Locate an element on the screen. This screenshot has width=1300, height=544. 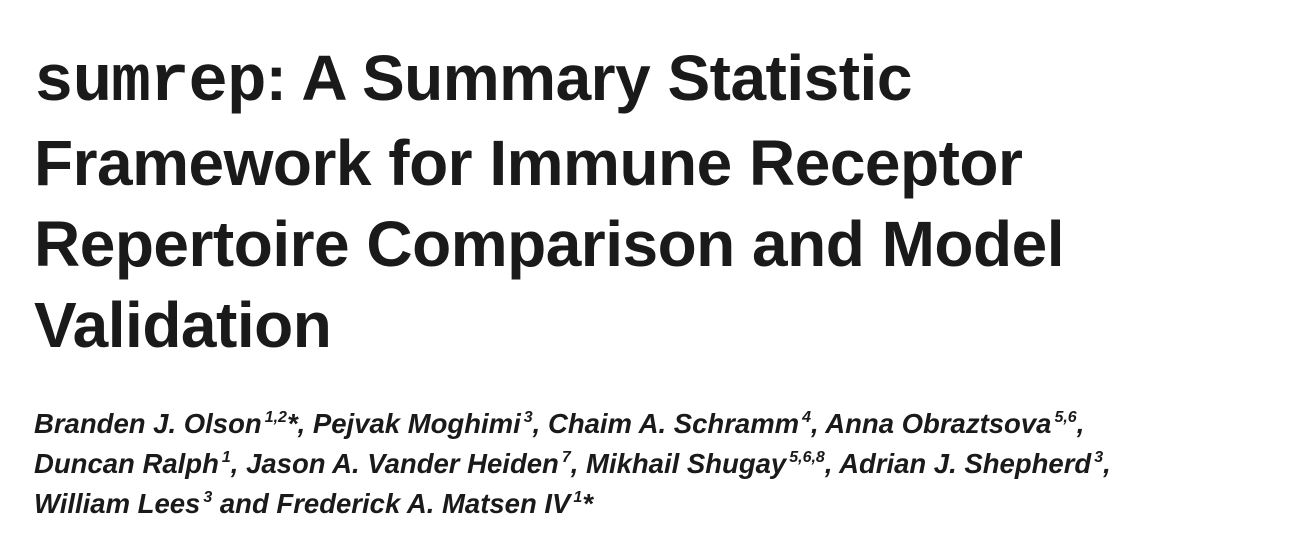
title-line-2: Framework for Immune Receptor is located at coordinates (528, 163).